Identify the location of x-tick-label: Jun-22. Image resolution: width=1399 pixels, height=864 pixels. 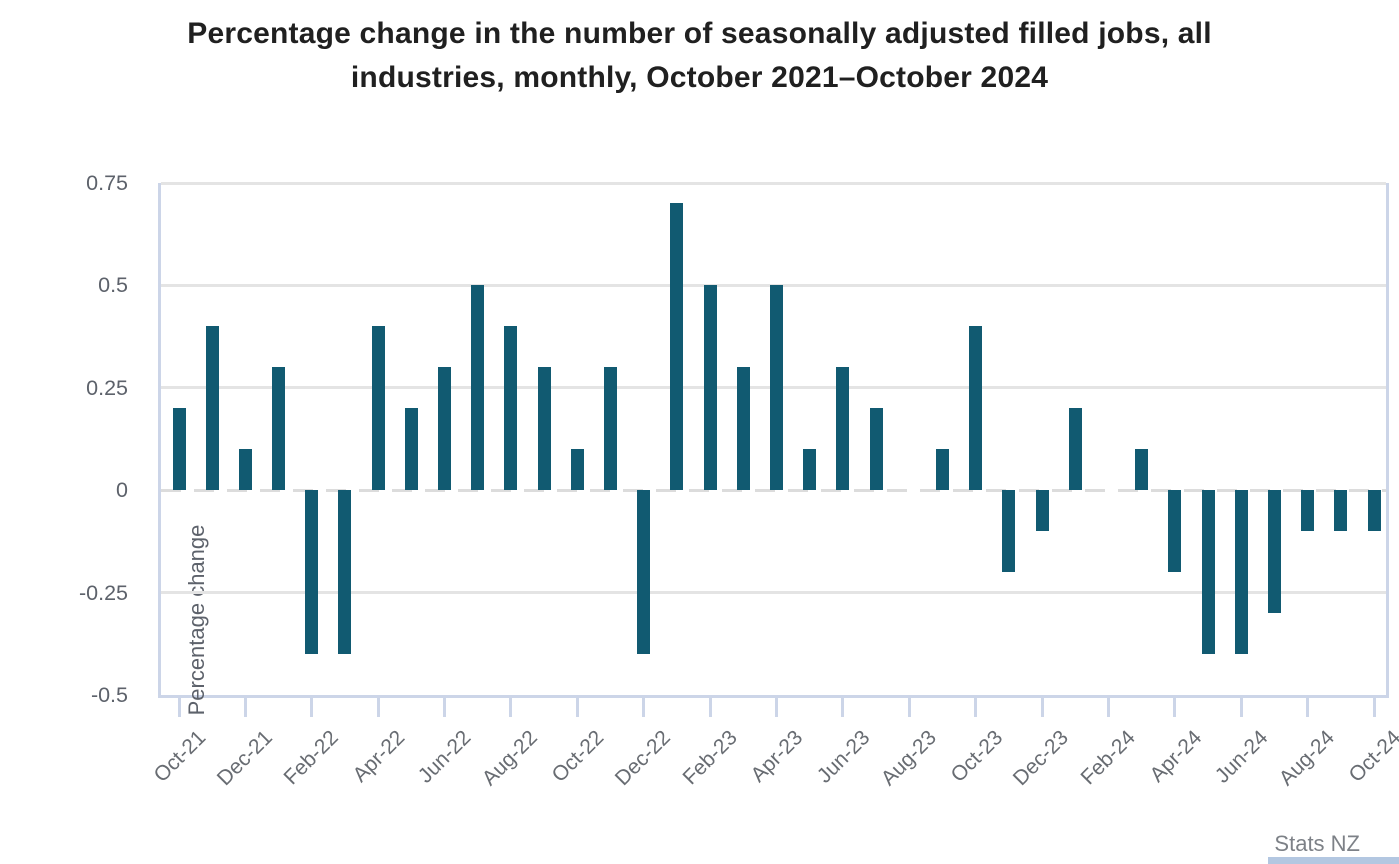
(445, 757).